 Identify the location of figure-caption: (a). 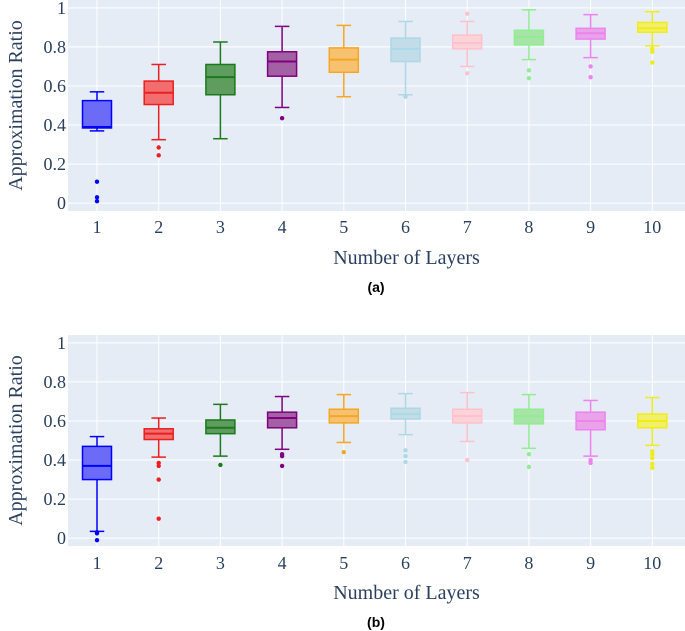
(375, 287).